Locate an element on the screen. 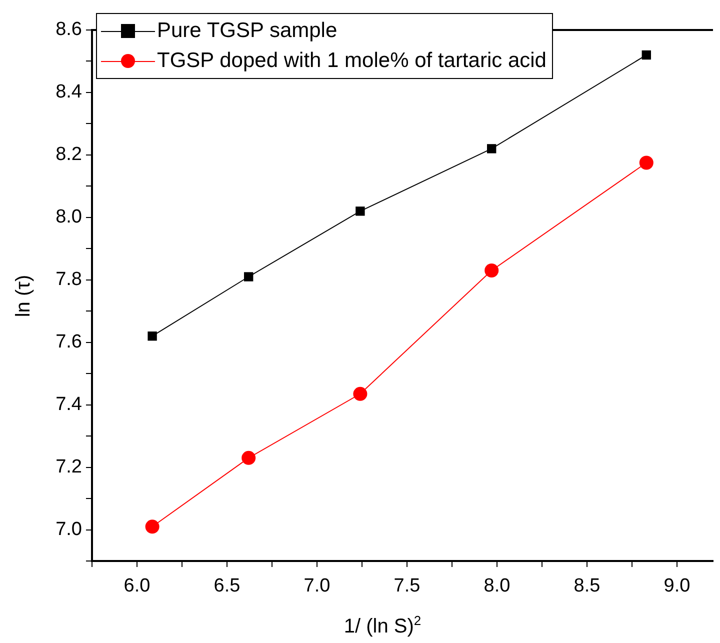 This screenshot has width=720, height=643. x-tick-label: 7.0 is located at coordinates (317, 586).